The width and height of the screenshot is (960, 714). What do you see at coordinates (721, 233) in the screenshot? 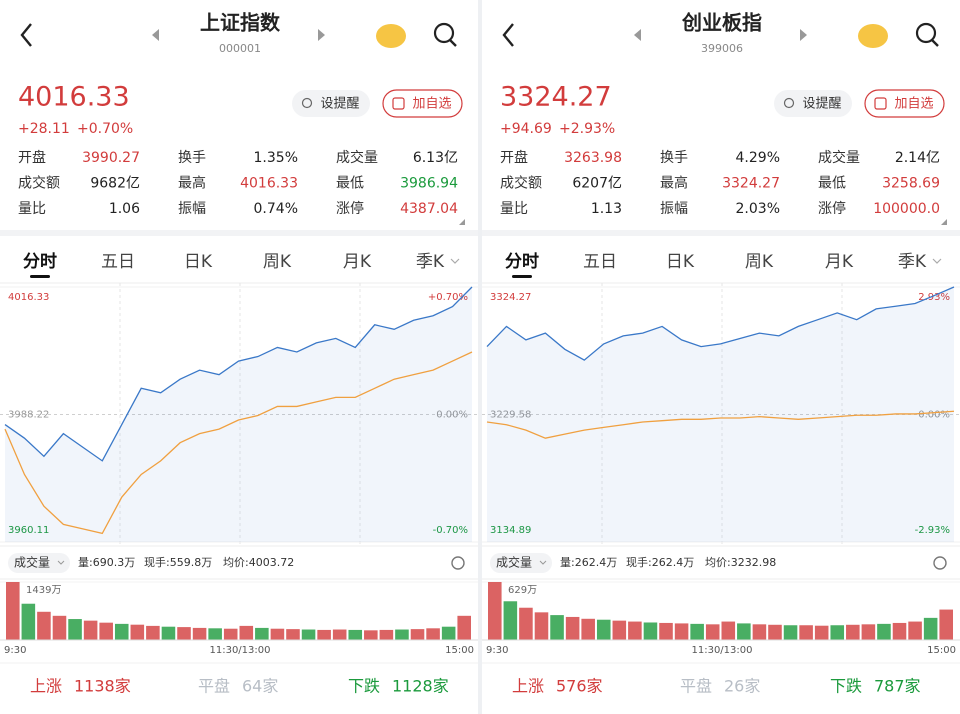
I see `section-gap` at bounding box center [721, 233].